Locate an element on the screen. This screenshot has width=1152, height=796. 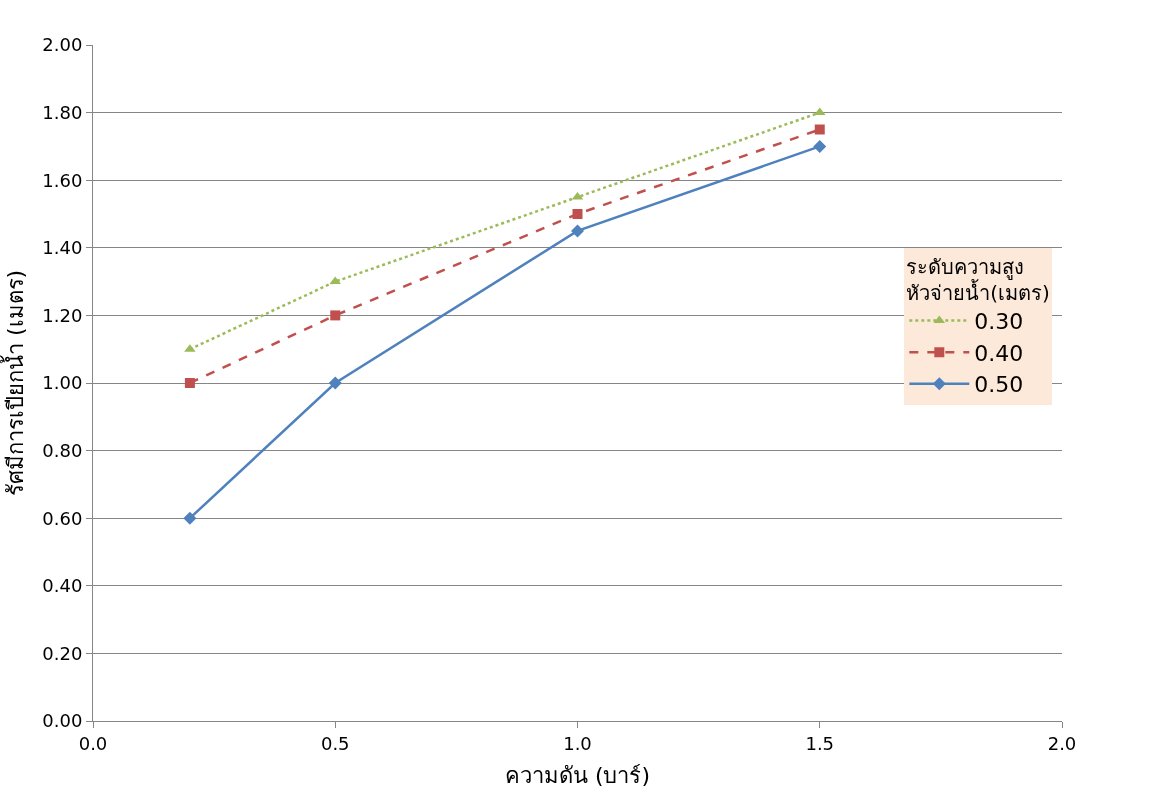
x-tick-label: 1.0 is located at coordinates (577, 743).